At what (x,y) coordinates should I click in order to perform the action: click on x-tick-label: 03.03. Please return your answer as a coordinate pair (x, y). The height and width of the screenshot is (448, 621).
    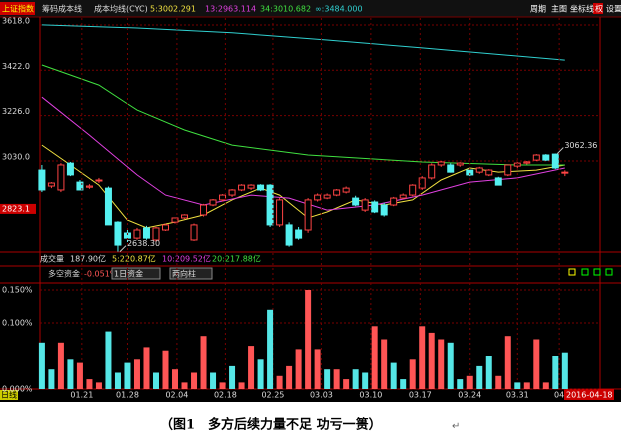
    Looking at the image, I should click on (321, 395).